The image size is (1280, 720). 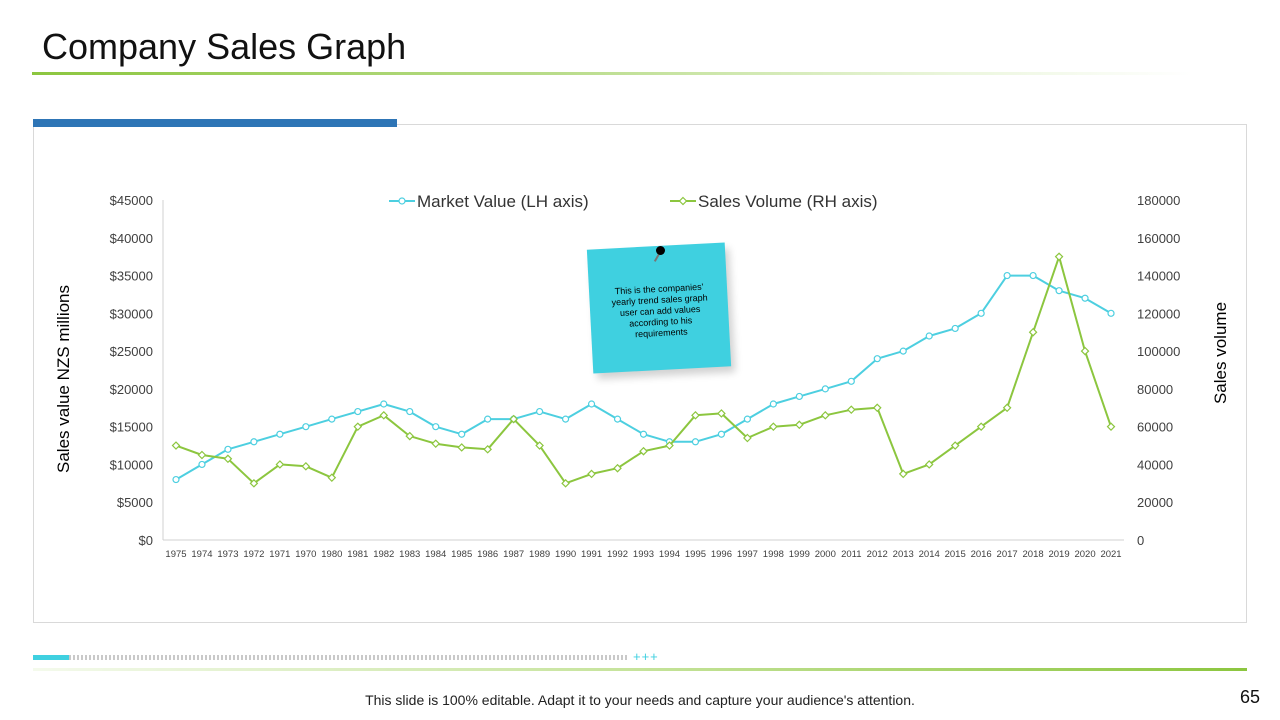 What do you see at coordinates (929, 554) in the screenshot?
I see `x-tick-label: 2014` at bounding box center [929, 554].